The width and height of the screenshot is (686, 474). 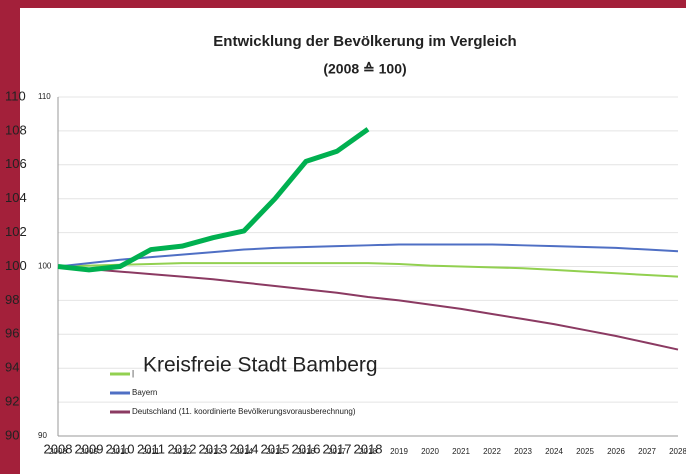 What do you see at coordinates (16, 129) in the screenshot?
I see `y-tick-label: 108` at bounding box center [16, 129].